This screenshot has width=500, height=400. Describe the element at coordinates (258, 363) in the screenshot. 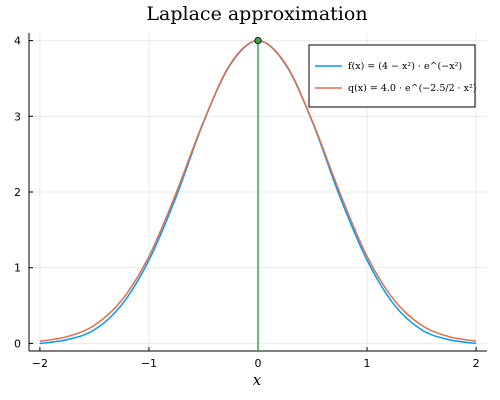

I see `x-tick-label: 0` at that location.